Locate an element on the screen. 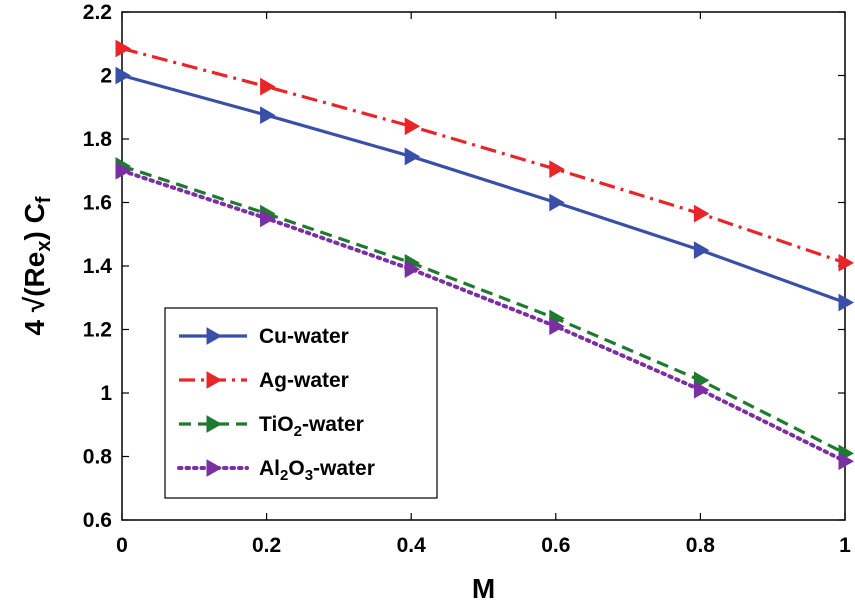  legend-label: Al2O3-water is located at coordinates (317, 470).